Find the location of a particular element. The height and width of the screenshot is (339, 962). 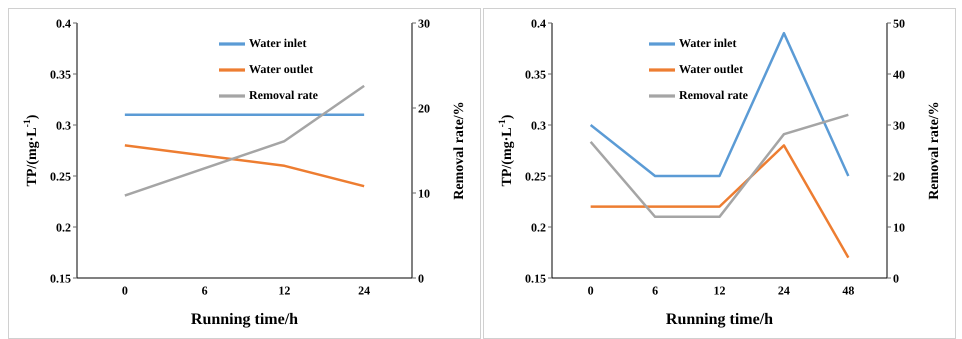

x-tick-label: 48 is located at coordinates (848, 291).